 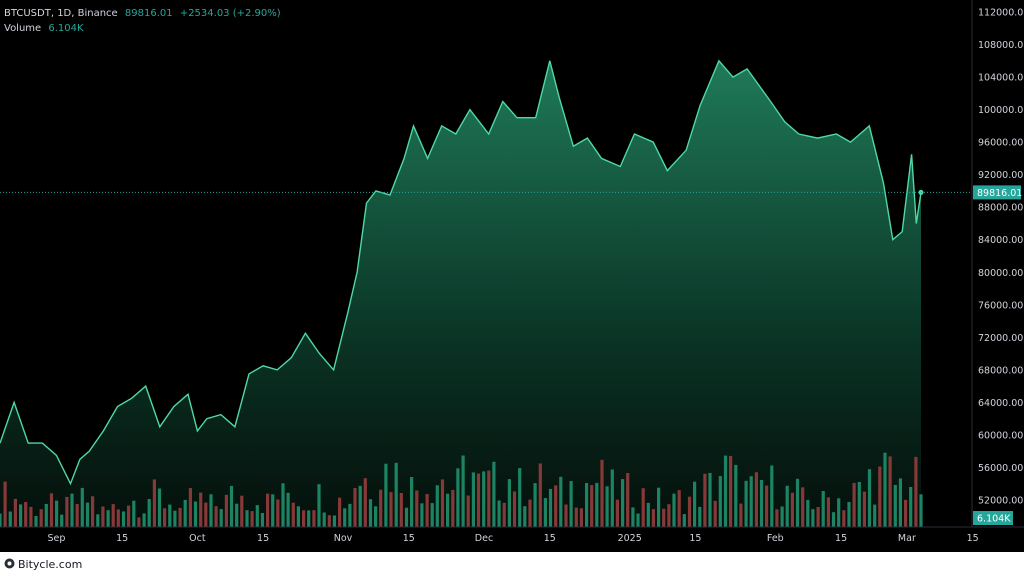 I want to click on volume-value: 6.104K, so click(x=66, y=28).